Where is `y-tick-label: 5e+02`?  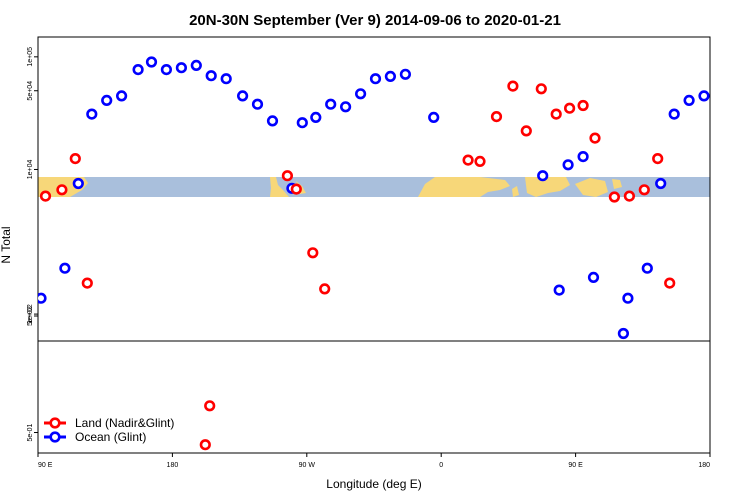 y-tick-label: 5e+02 is located at coordinates (30, 316).